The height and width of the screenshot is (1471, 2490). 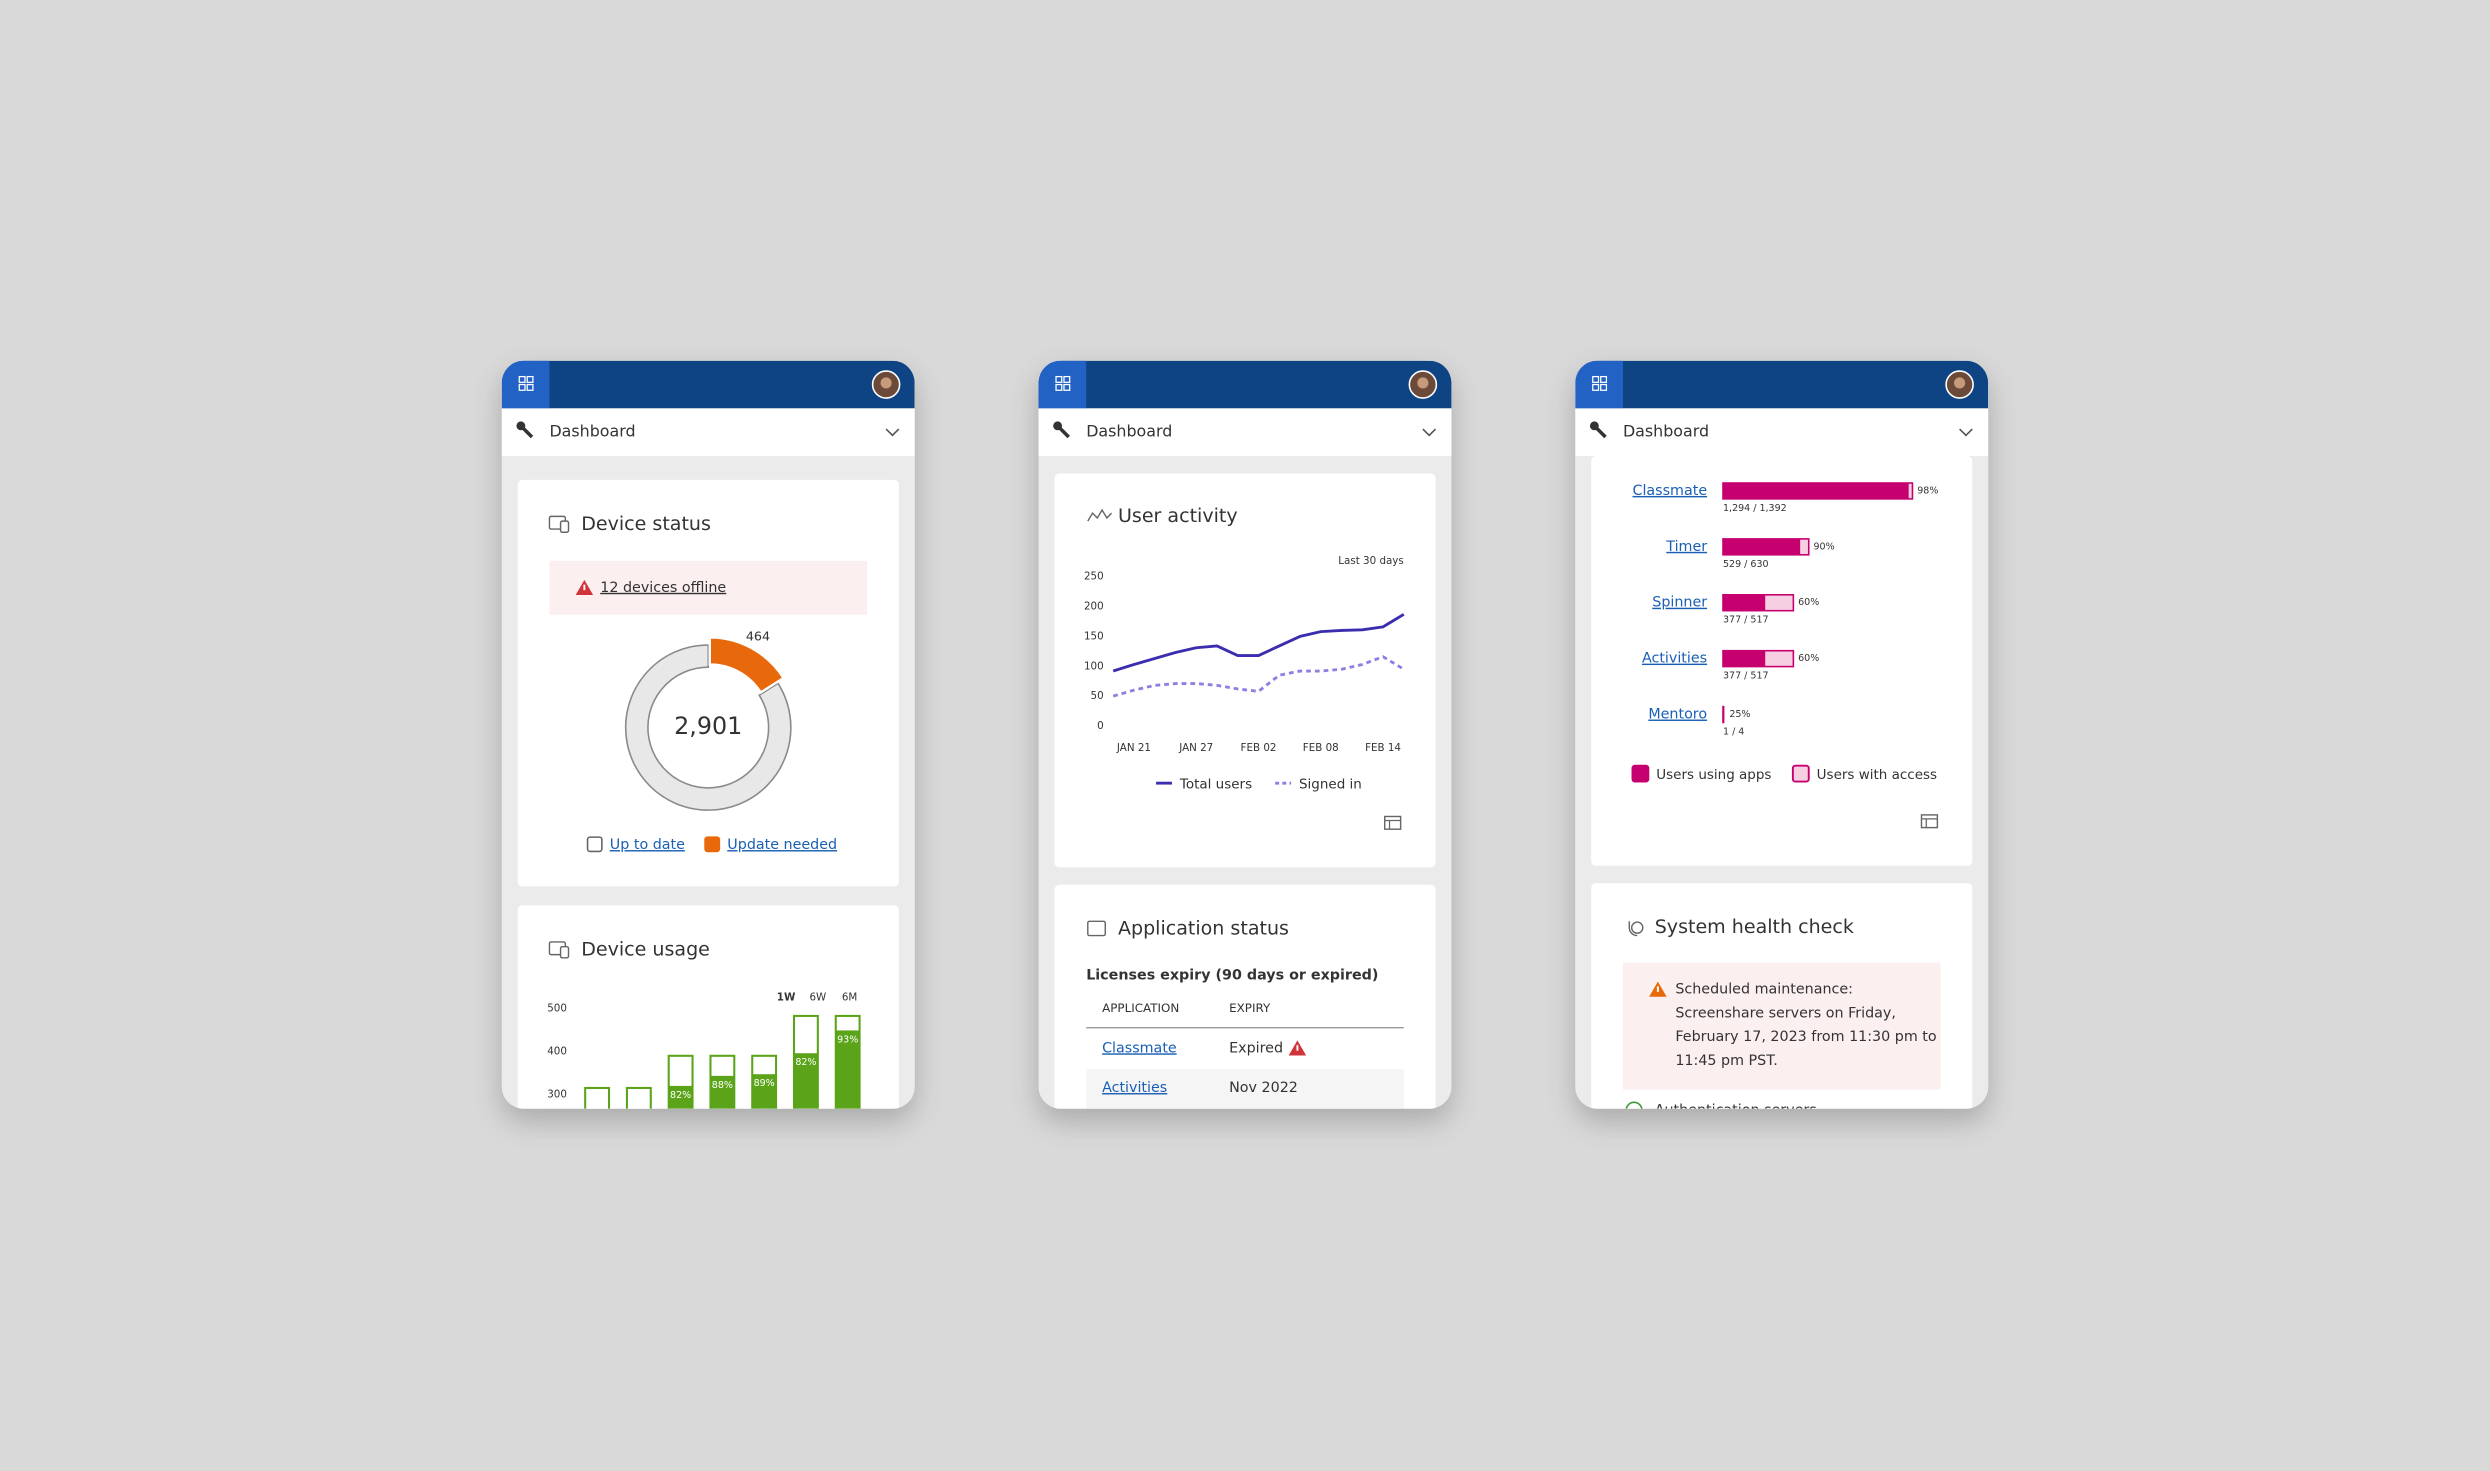 What do you see at coordinates (817, 998) in the screenshot?
I see `range-button: 6W` at bounding box center [817, 998].